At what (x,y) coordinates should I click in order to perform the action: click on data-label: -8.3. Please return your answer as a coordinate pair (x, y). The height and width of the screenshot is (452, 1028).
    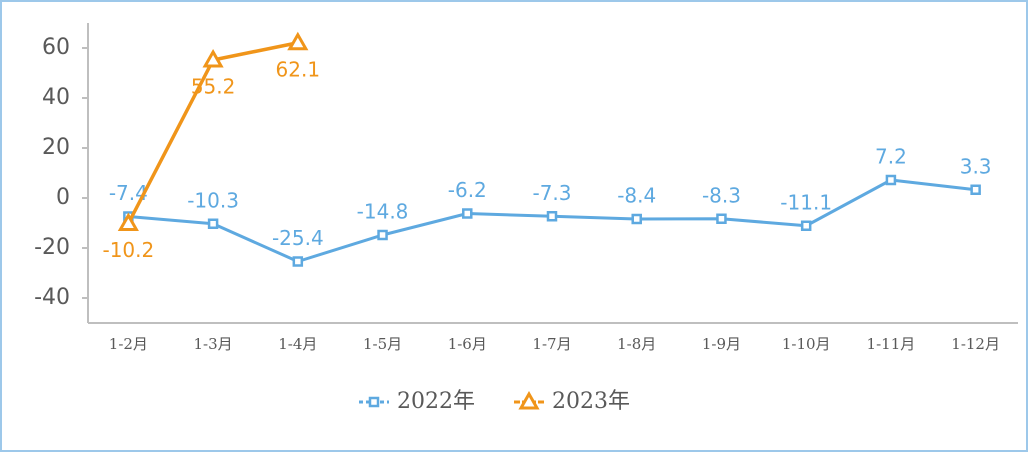
    Looking at the image, I should click on (721, 195).